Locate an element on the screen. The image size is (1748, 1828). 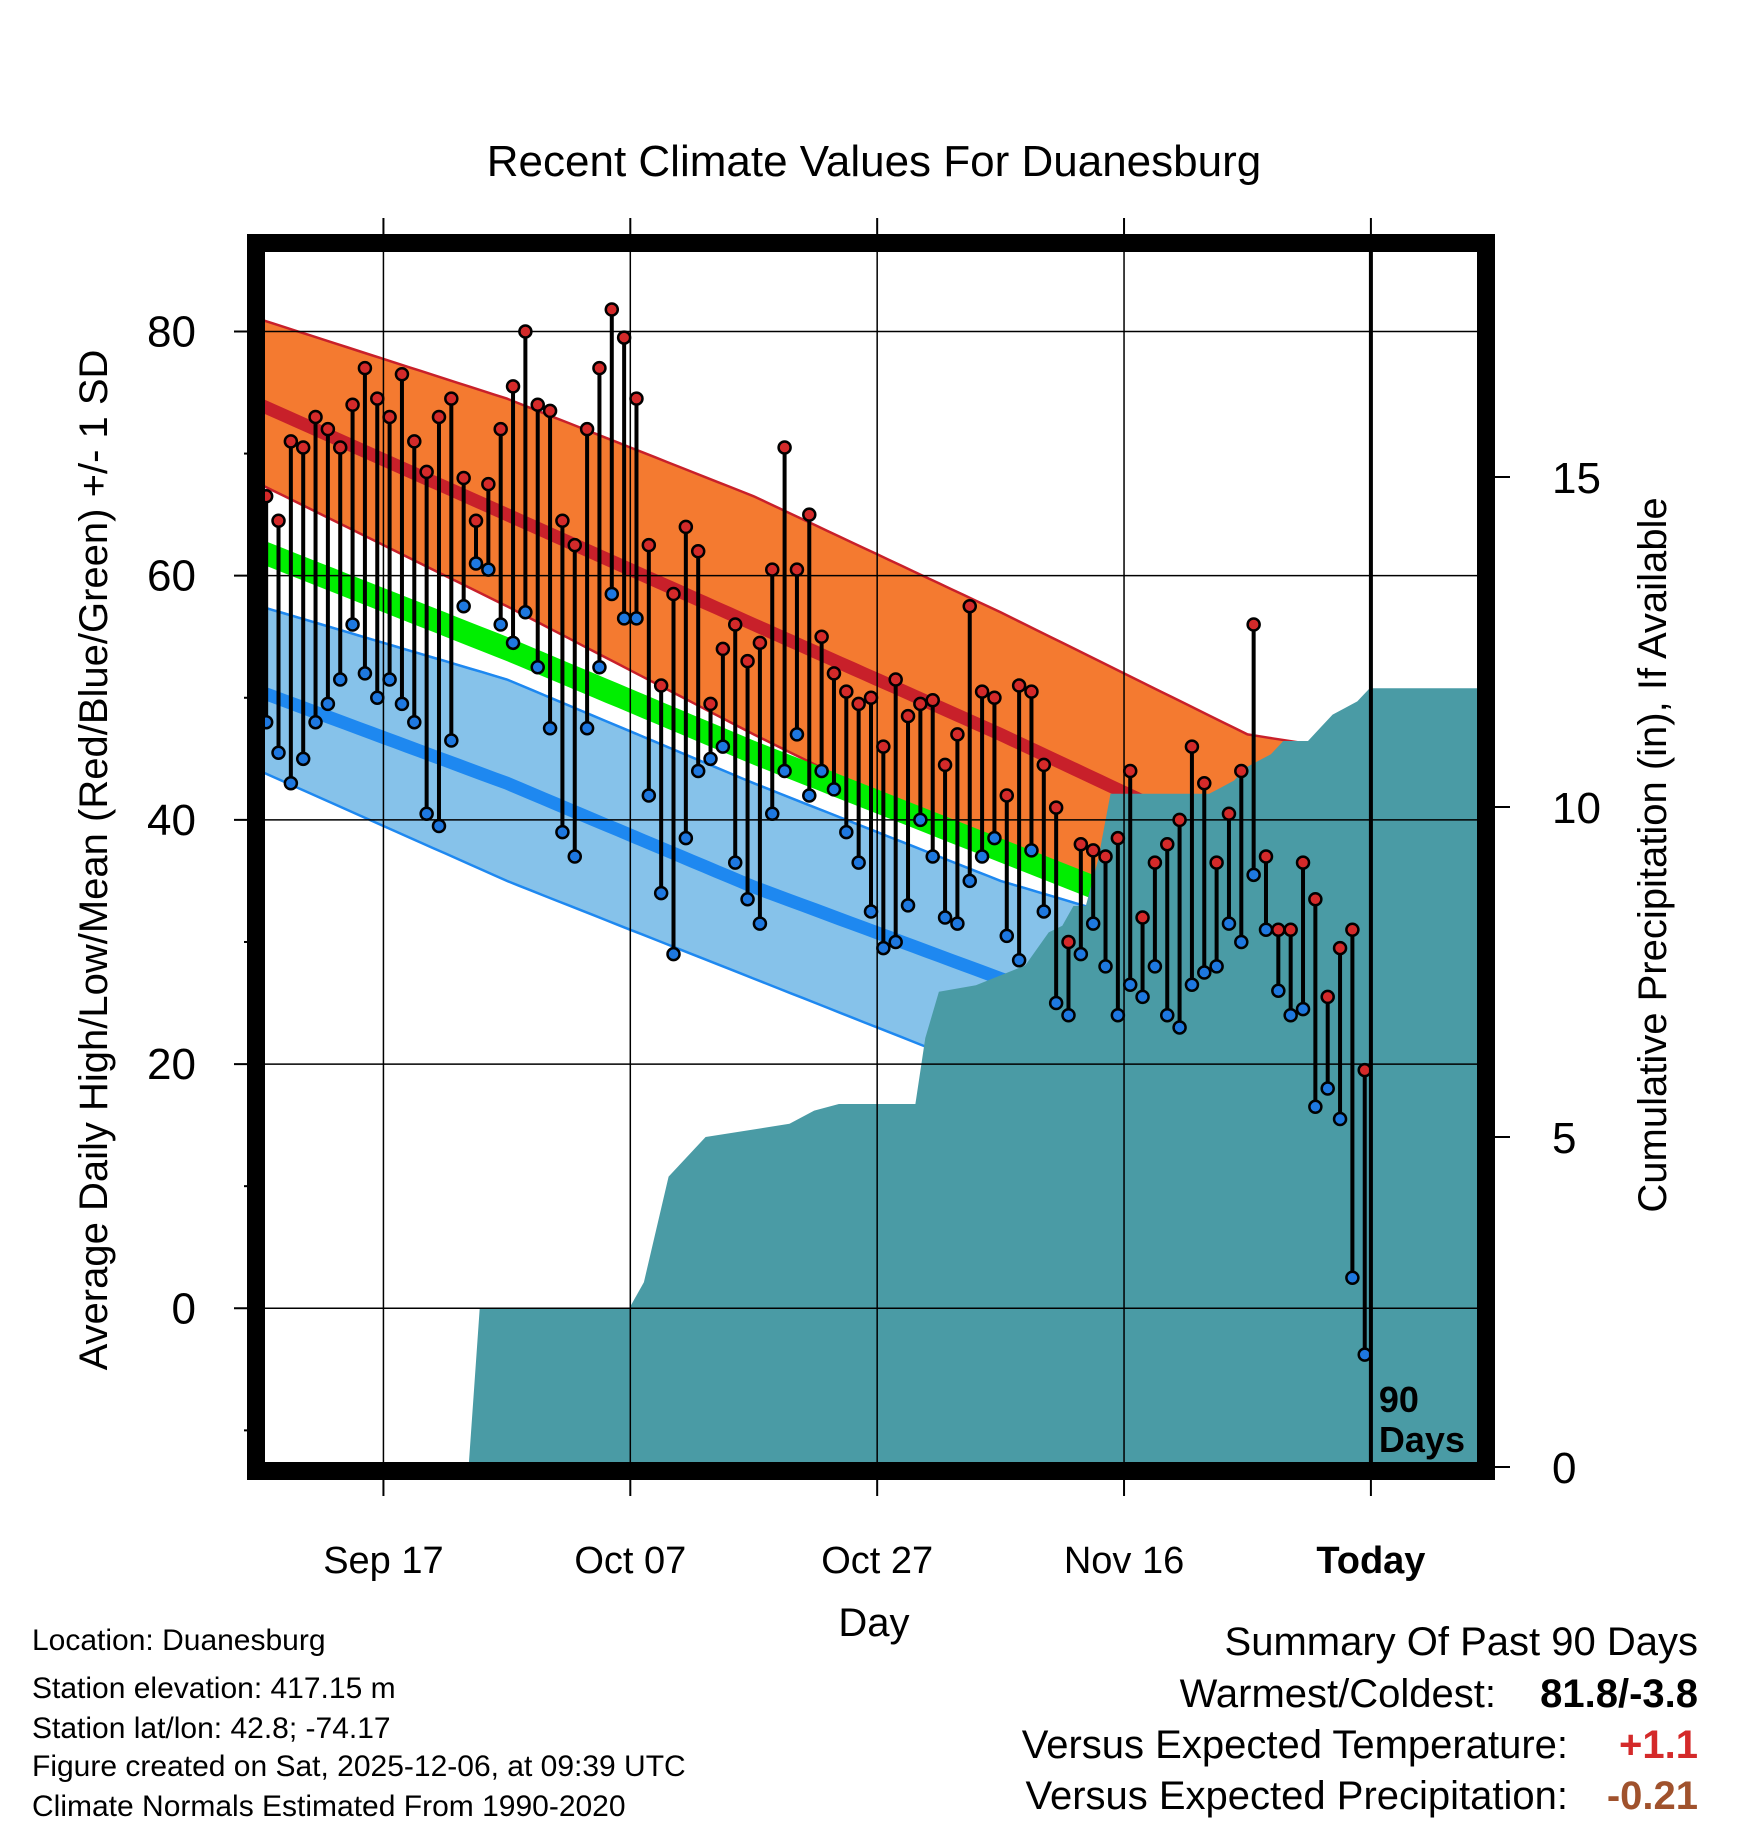
x-tick-label: Oct 27 is located at coordinates (877, 1561).